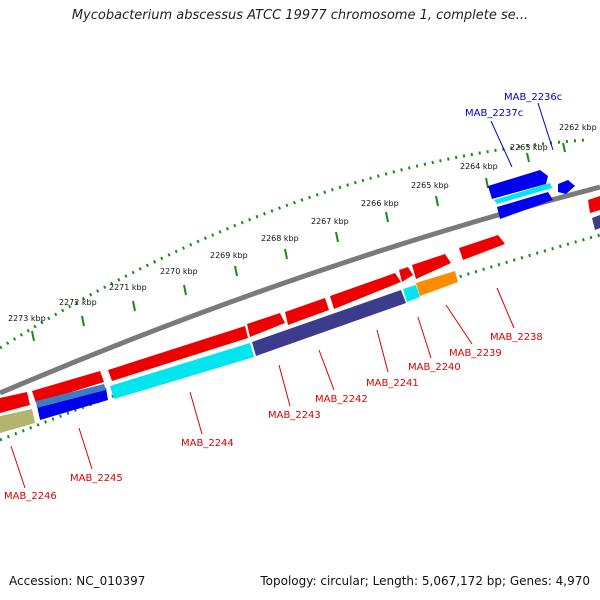  Describe the element at coordinates (479, 166) in the screenshot. I see `kbp-label: 2264 kbp` at that location.